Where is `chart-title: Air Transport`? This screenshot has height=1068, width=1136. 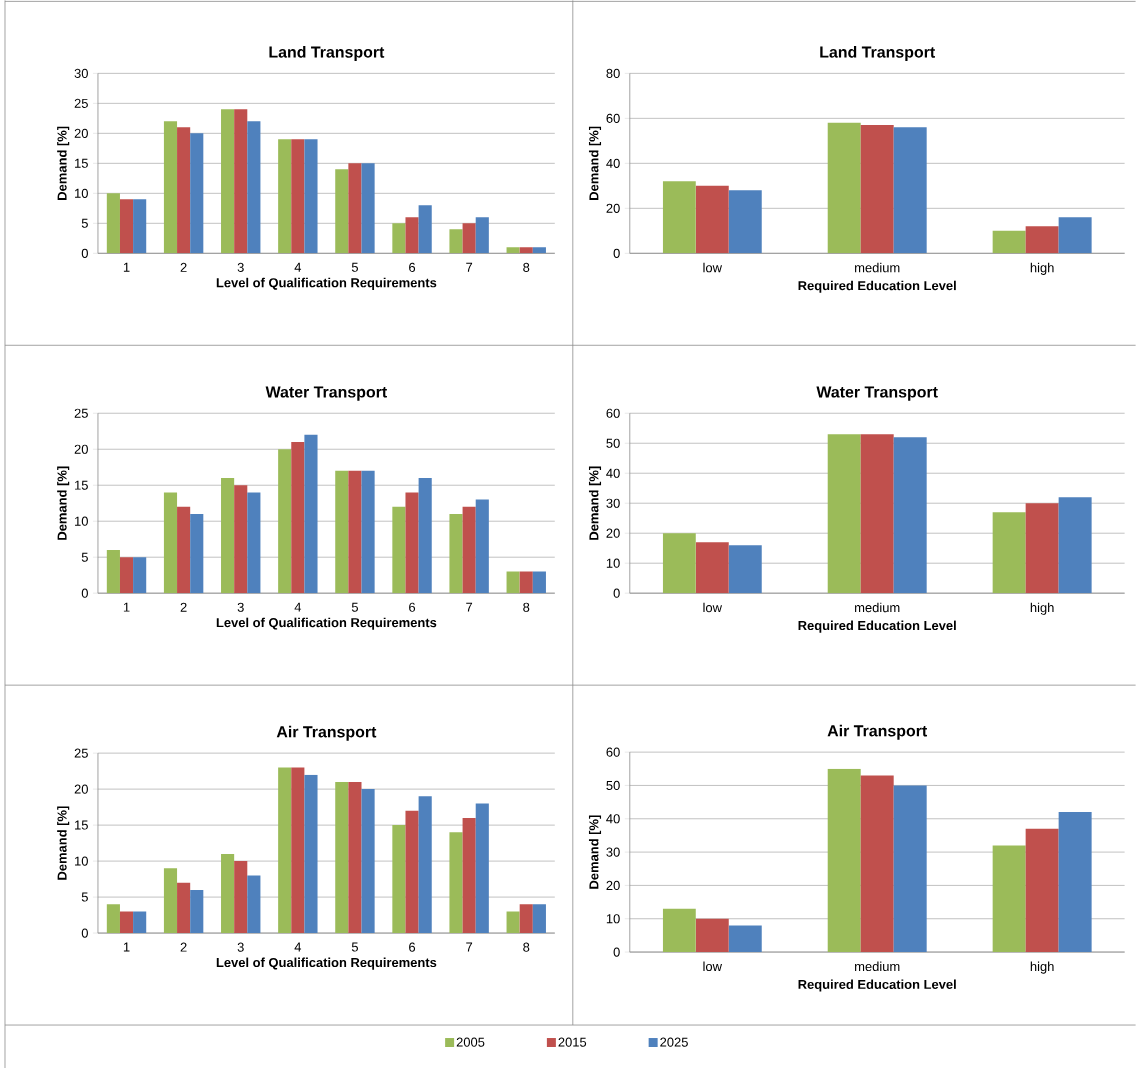 chart-title: Air Transport is located at coordinates (326, 733).